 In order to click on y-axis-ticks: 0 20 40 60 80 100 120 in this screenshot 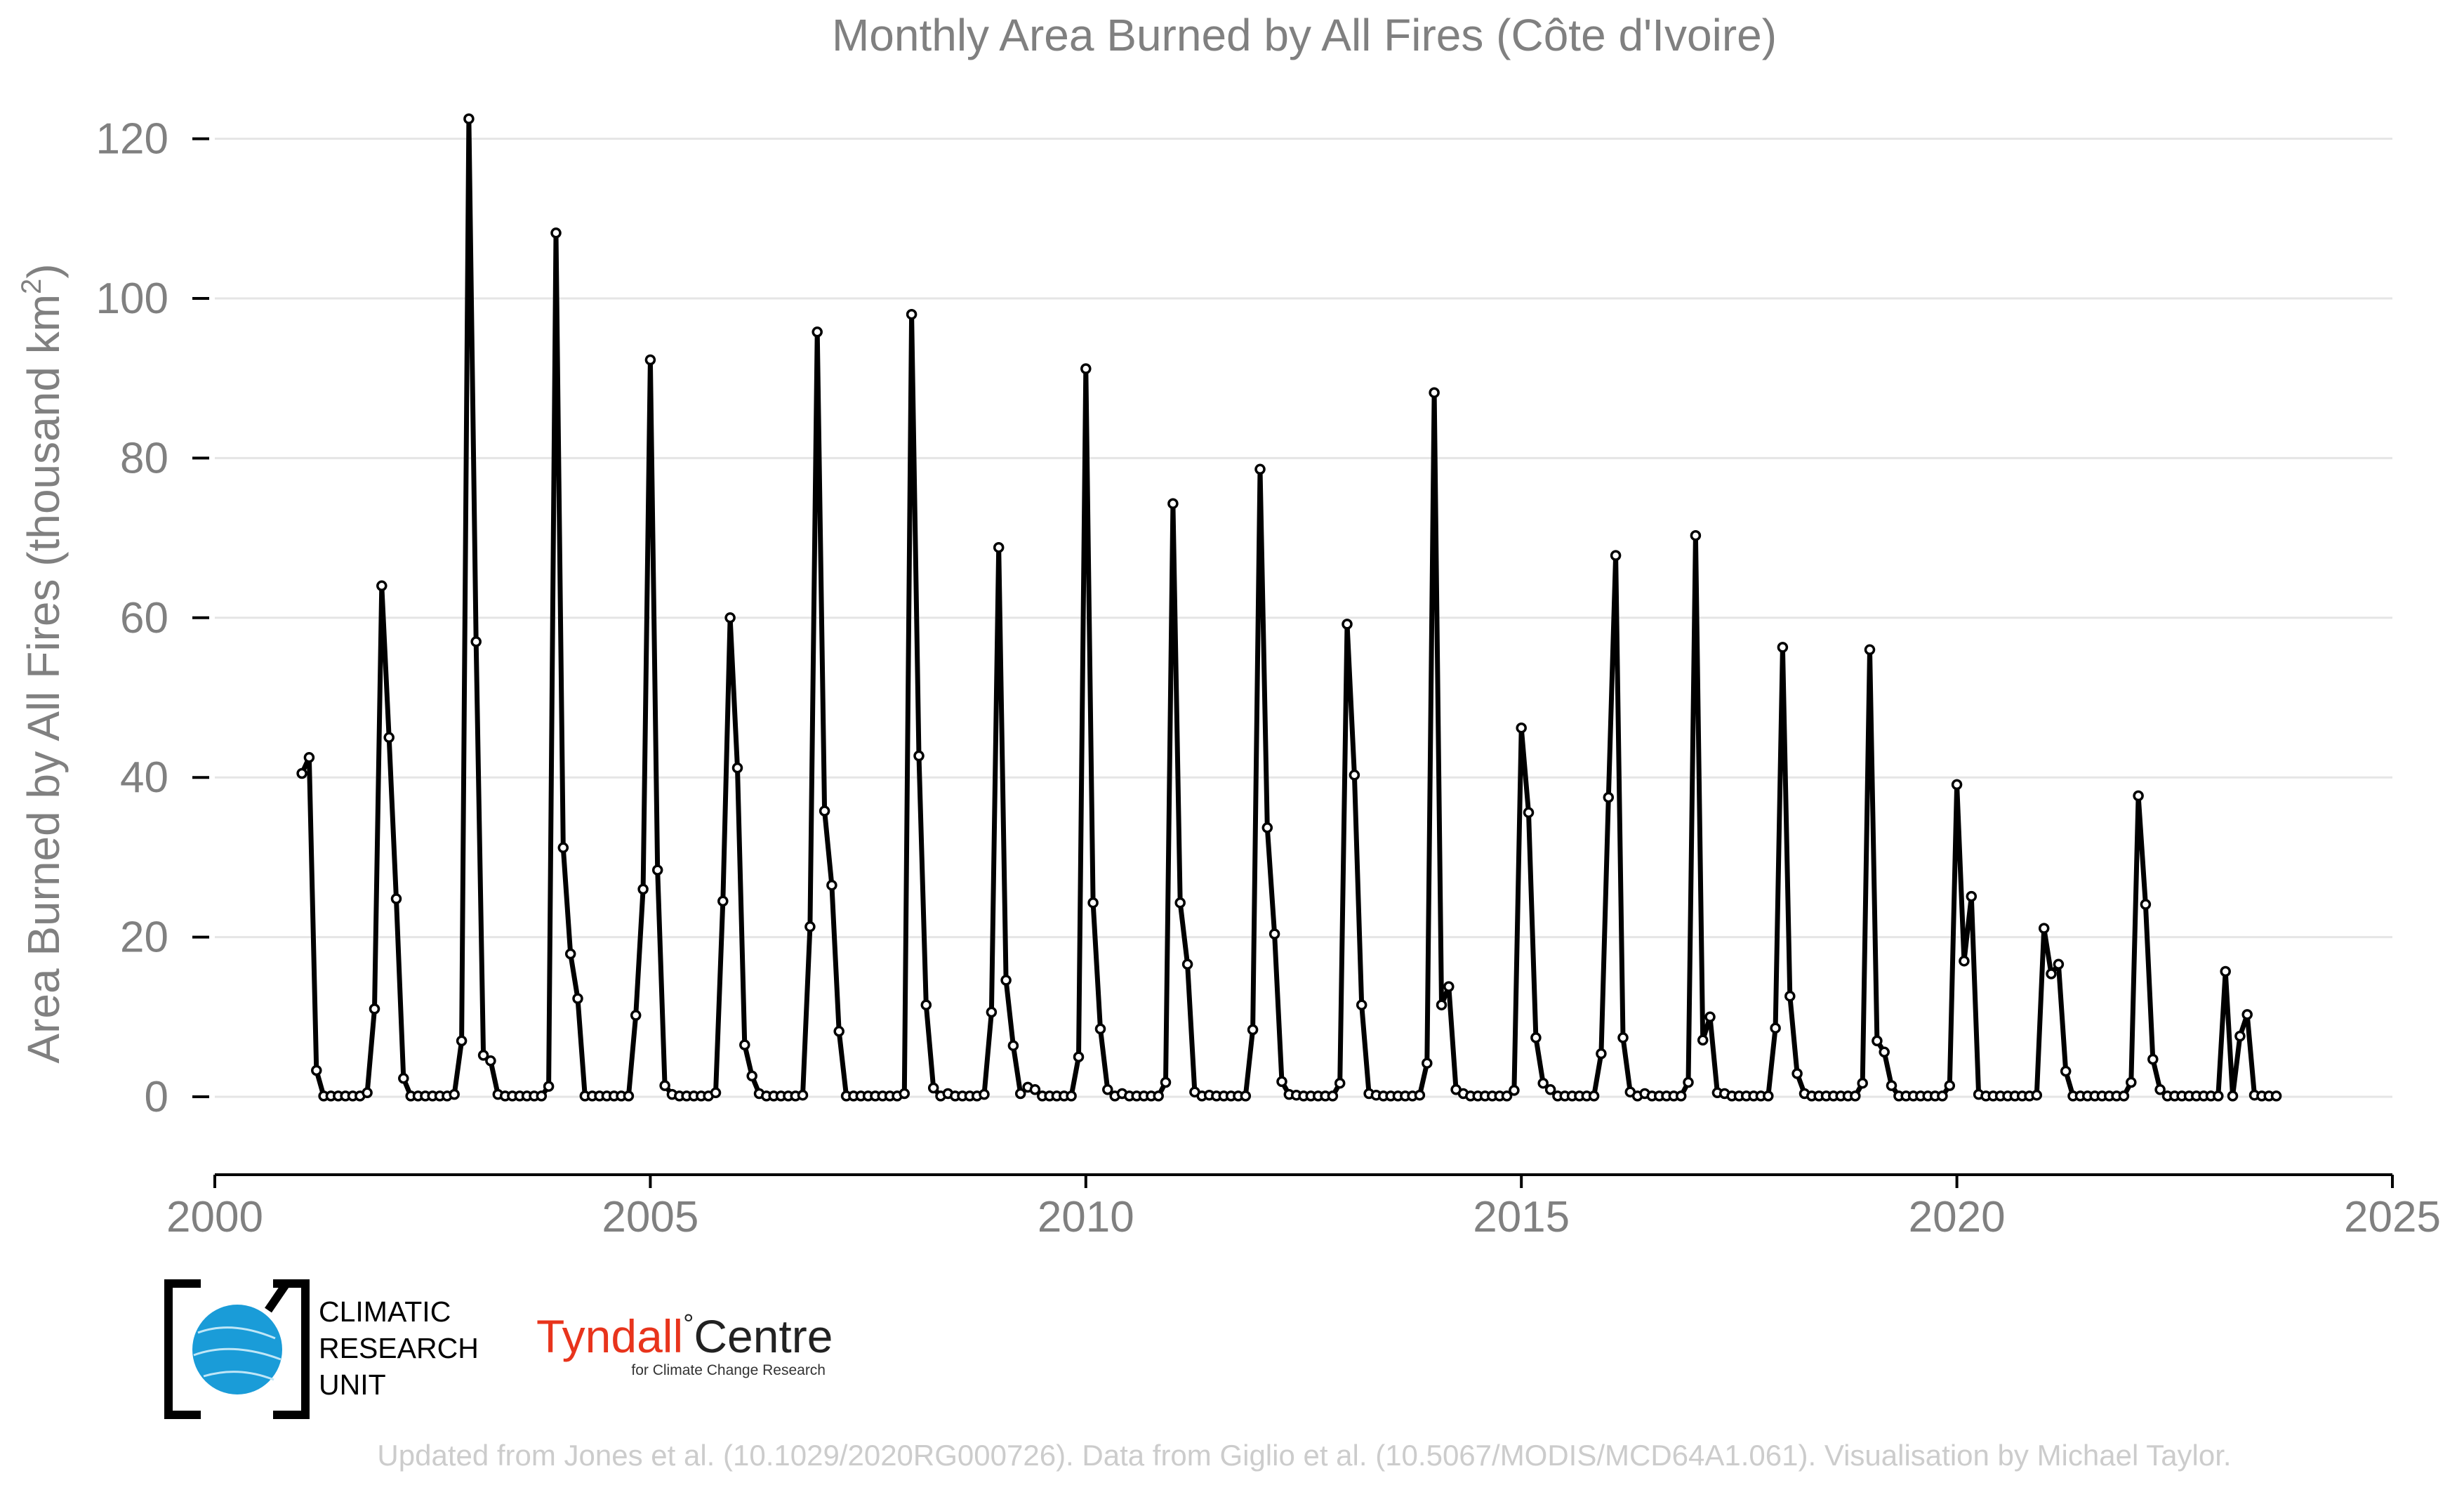, I will do `click(153, 618)`.